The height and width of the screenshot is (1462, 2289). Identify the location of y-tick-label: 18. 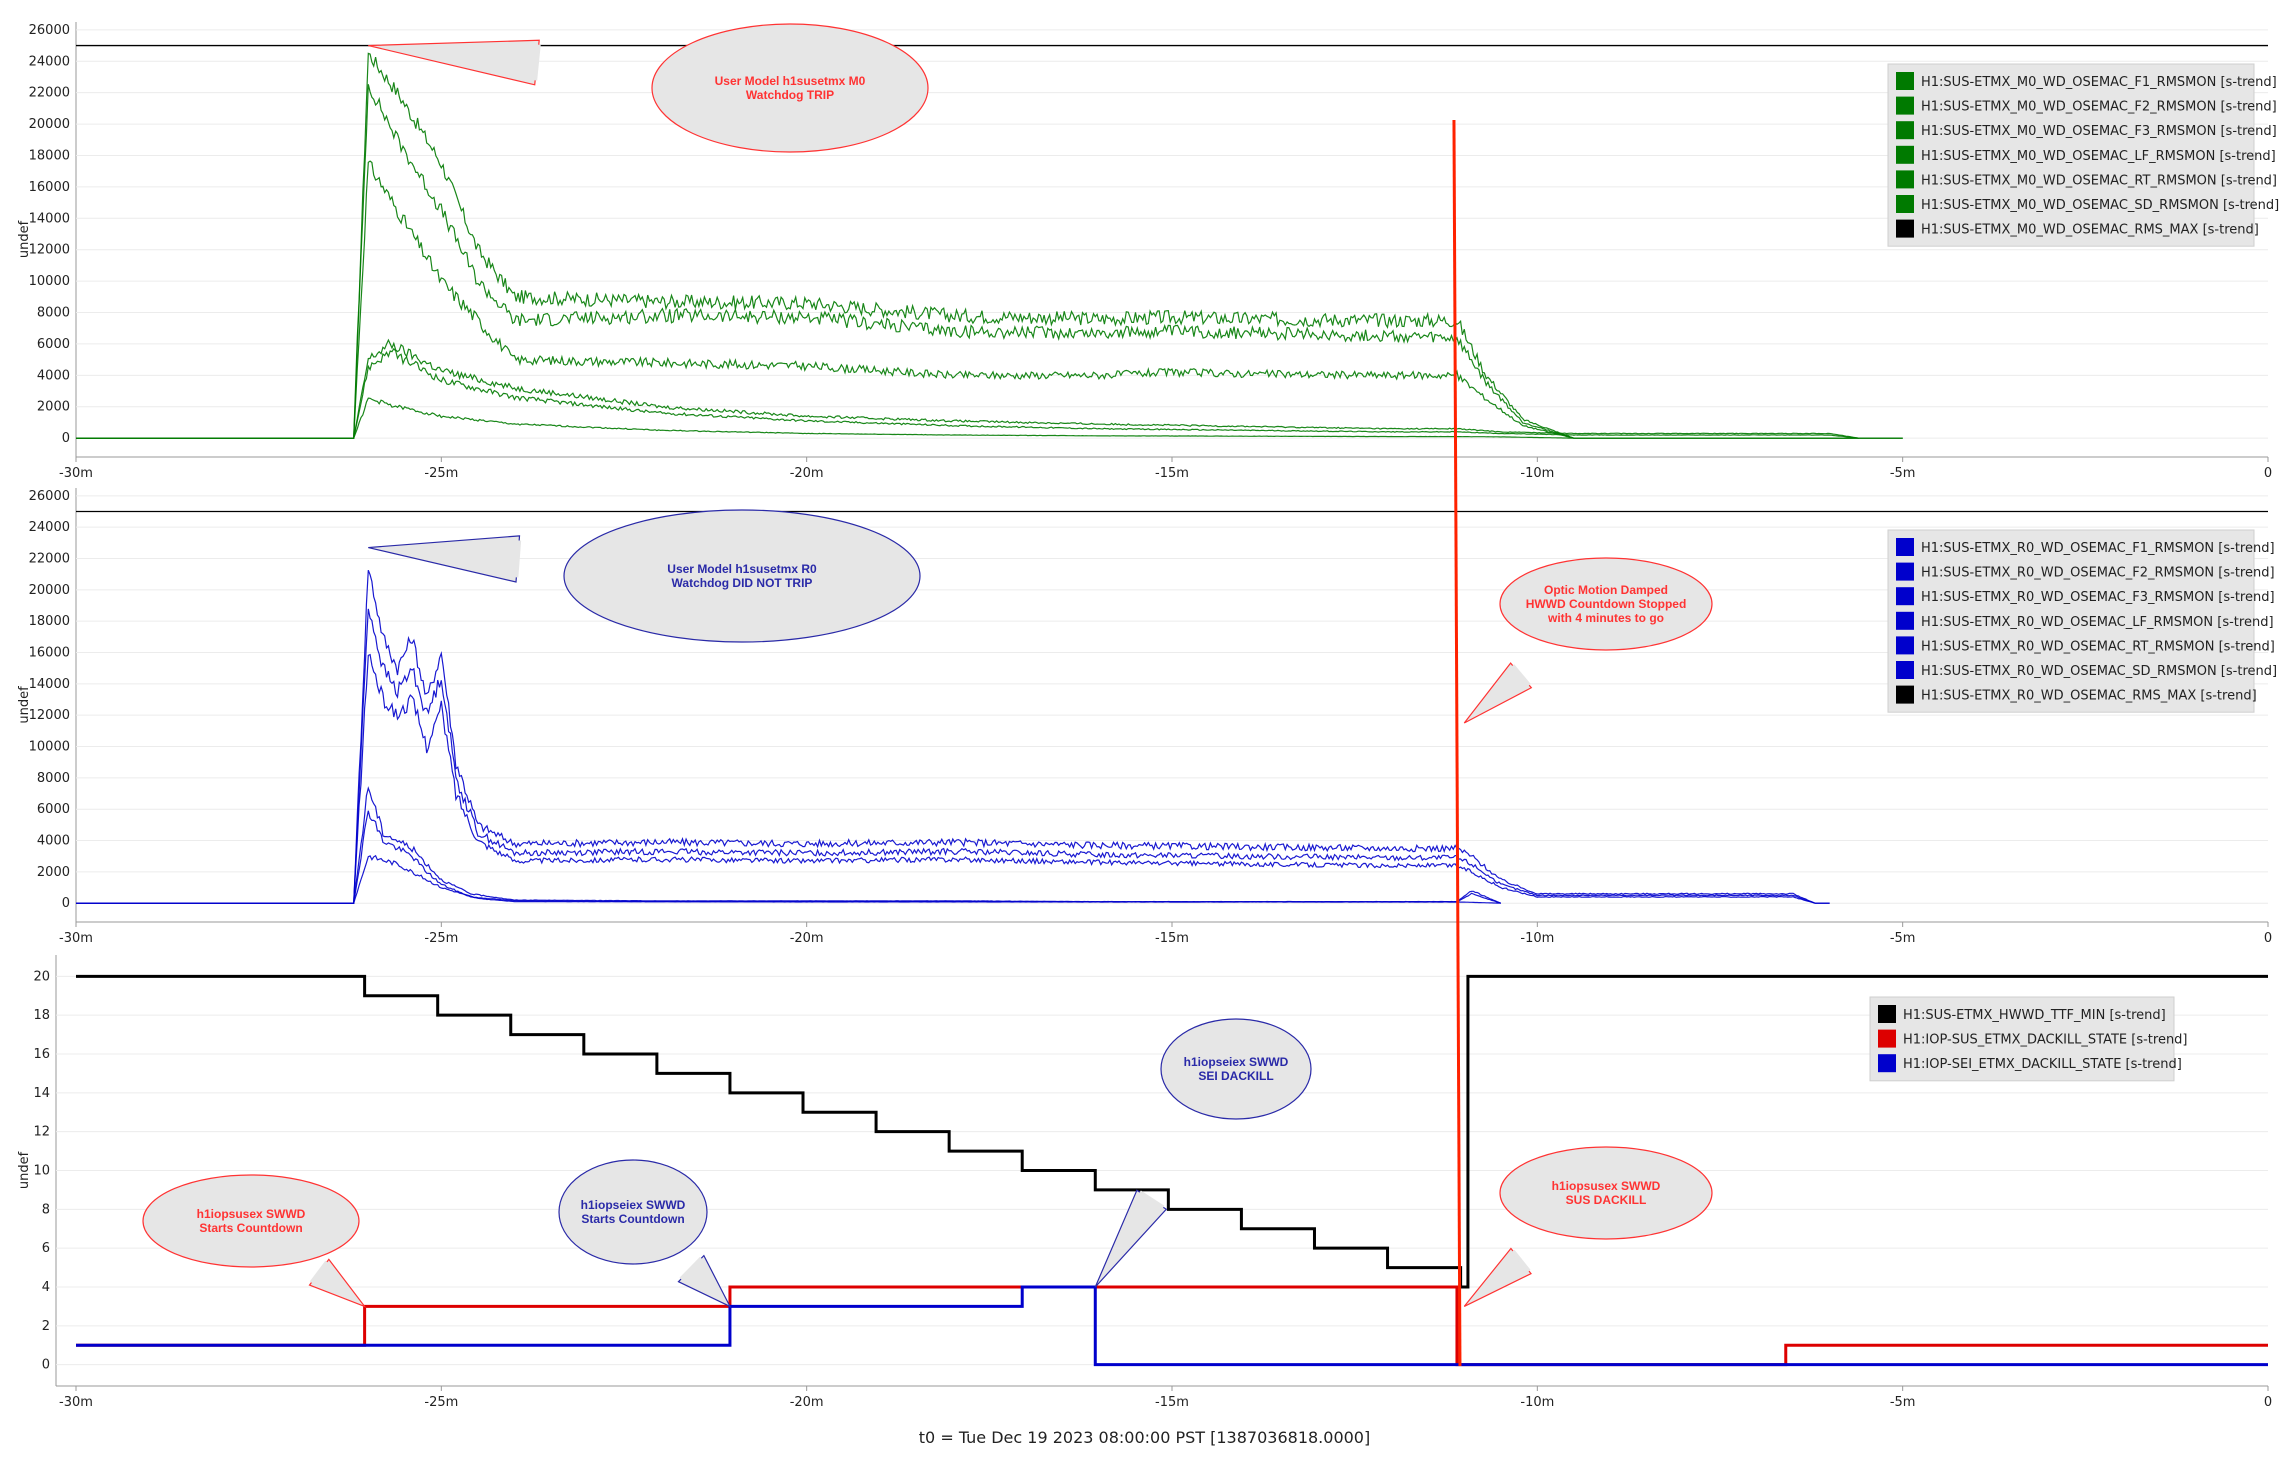
(41, 1015).